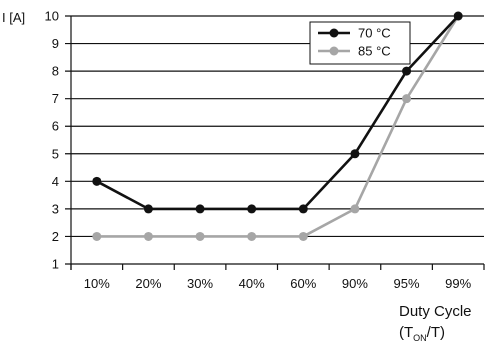 The width and height of the screenshot is (489, 345). I want to click on legend-label-1: 85 °C, so click(374, 51).